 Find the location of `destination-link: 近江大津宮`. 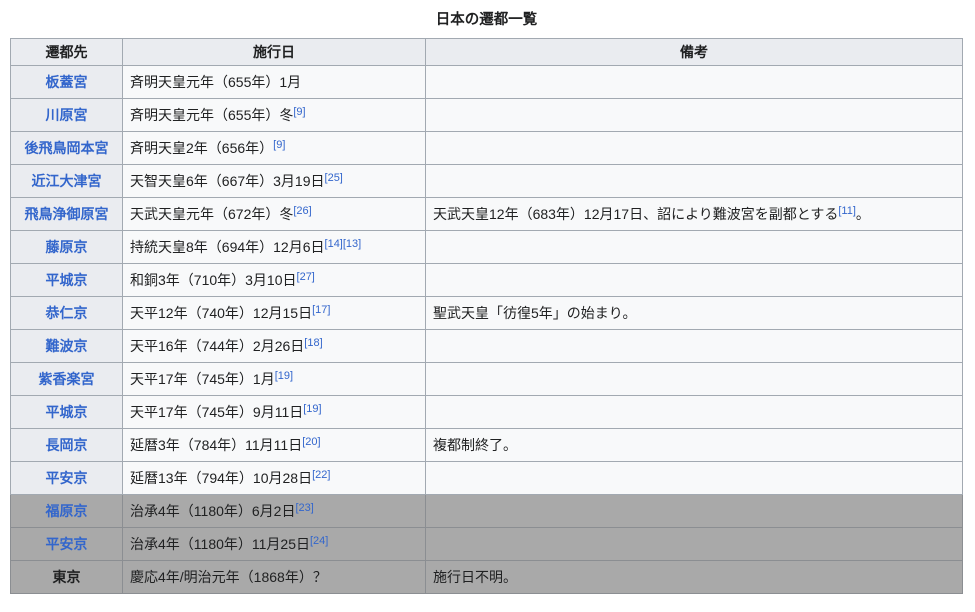

destination-link: 近江大津宮 is located at coordinates (66, 181).